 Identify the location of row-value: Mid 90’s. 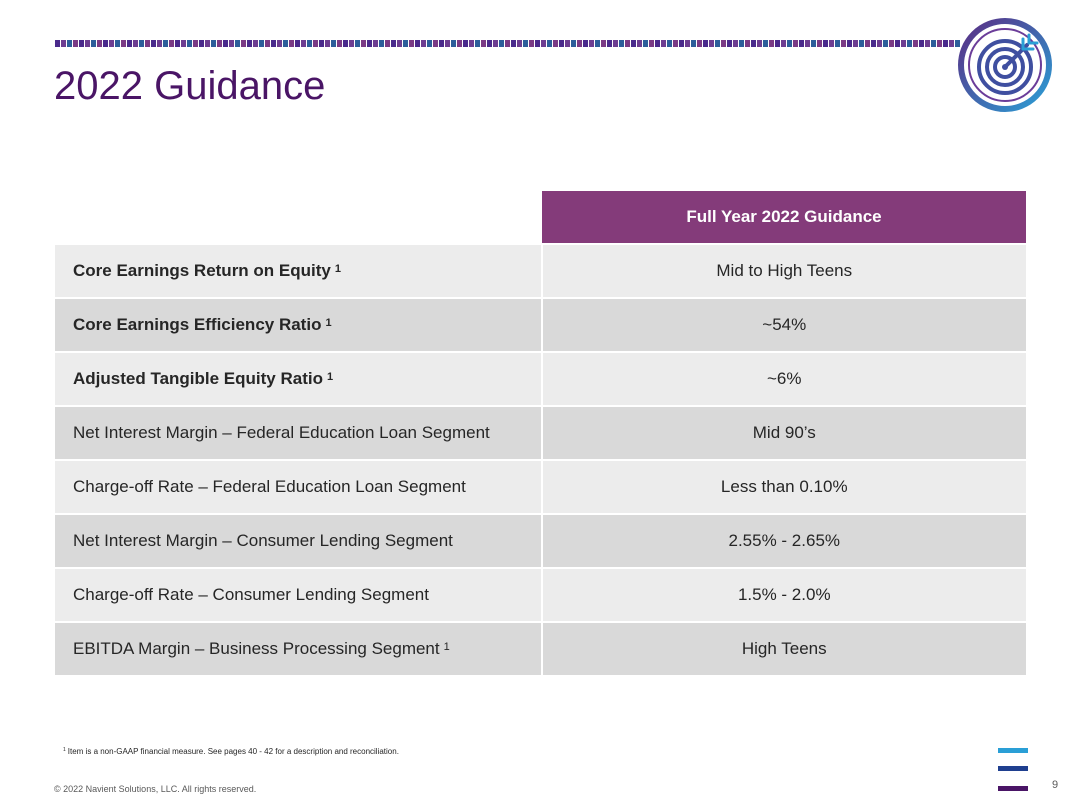
(784, 433).